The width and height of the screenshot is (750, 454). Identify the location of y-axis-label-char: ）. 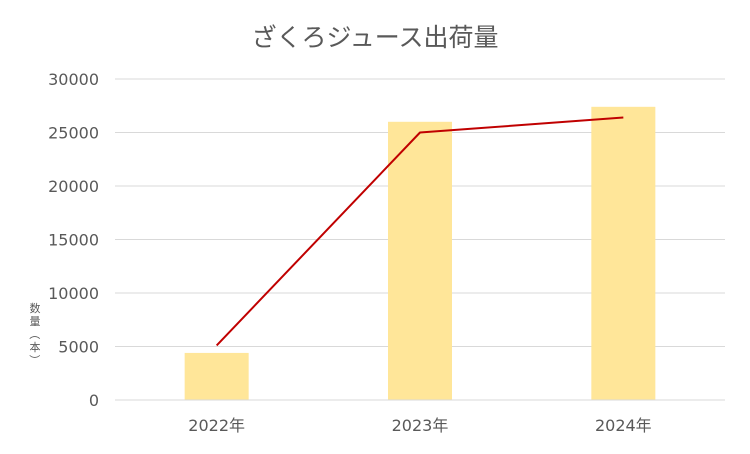
(34, 360).